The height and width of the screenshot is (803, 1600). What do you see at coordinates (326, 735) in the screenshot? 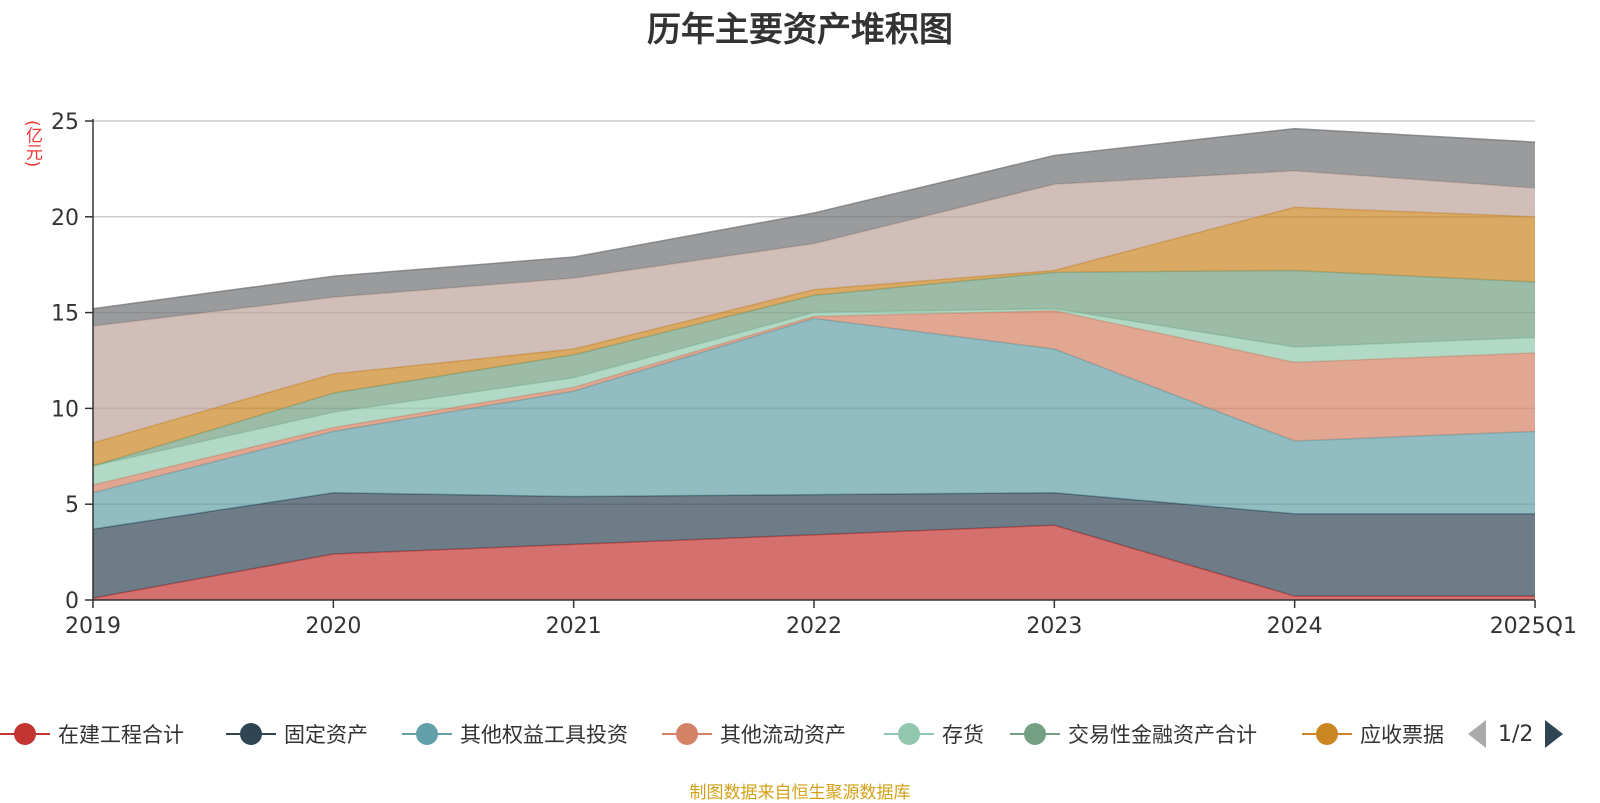
I see `legend-label: 固定资产` at bounding box center [326, 735].